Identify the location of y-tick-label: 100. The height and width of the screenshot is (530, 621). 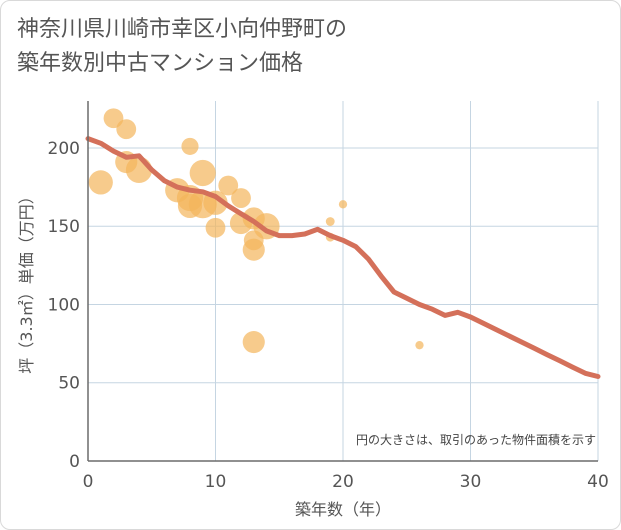
(64, 305).